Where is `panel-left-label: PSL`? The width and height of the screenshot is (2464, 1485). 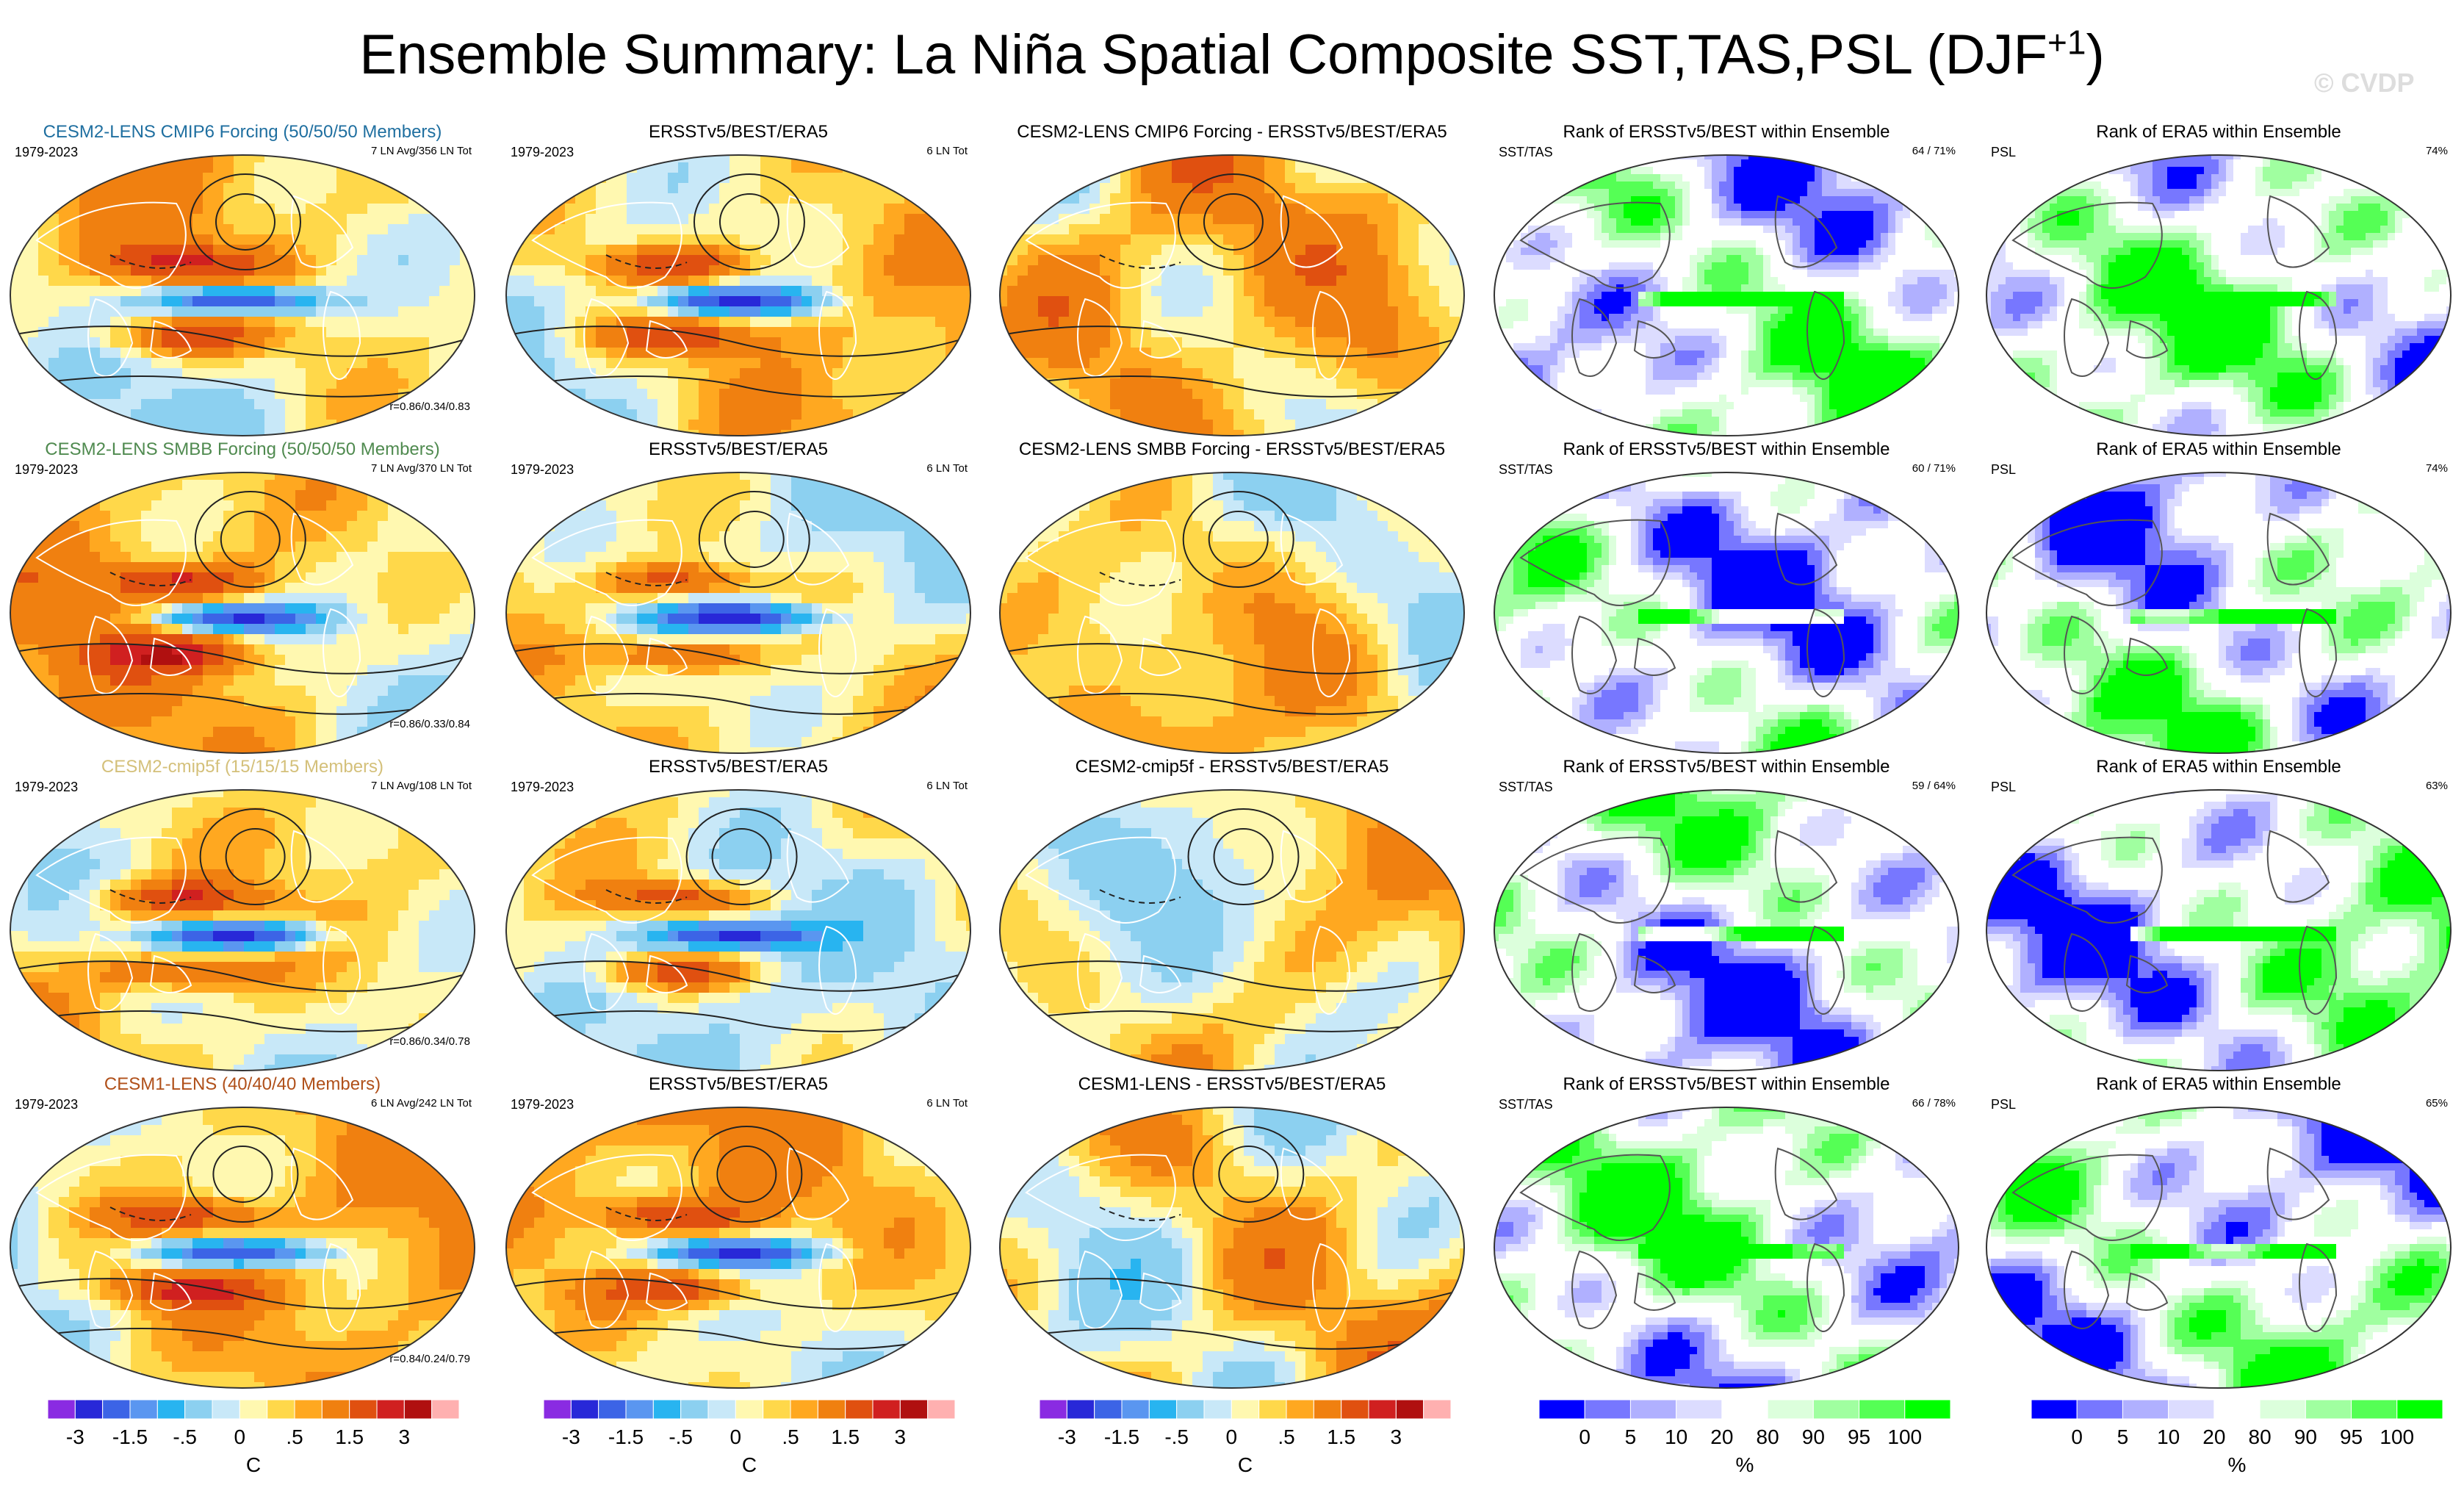 panel-left-label: PSL is located at coordinates (2003, 152).